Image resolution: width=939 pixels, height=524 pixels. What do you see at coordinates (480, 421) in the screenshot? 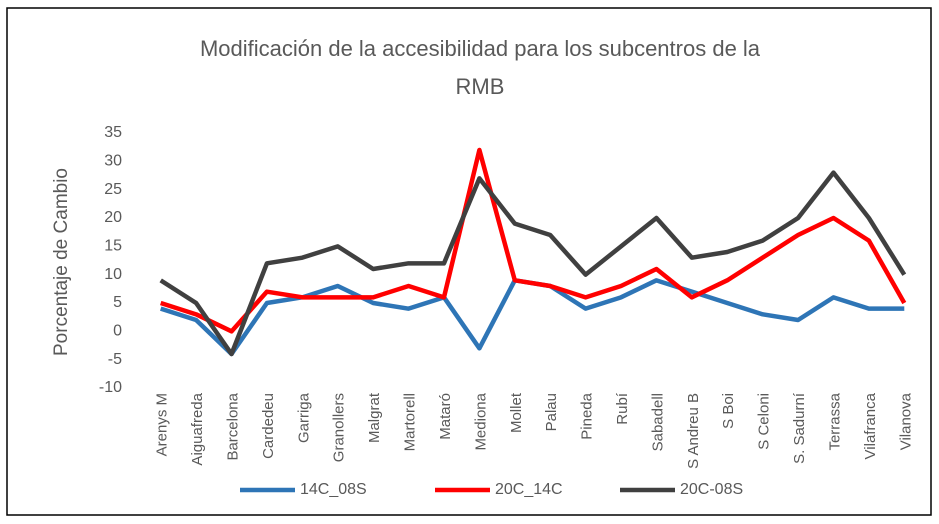
I see `x-tick-label: Mediona` at bounding box center [480, 421].